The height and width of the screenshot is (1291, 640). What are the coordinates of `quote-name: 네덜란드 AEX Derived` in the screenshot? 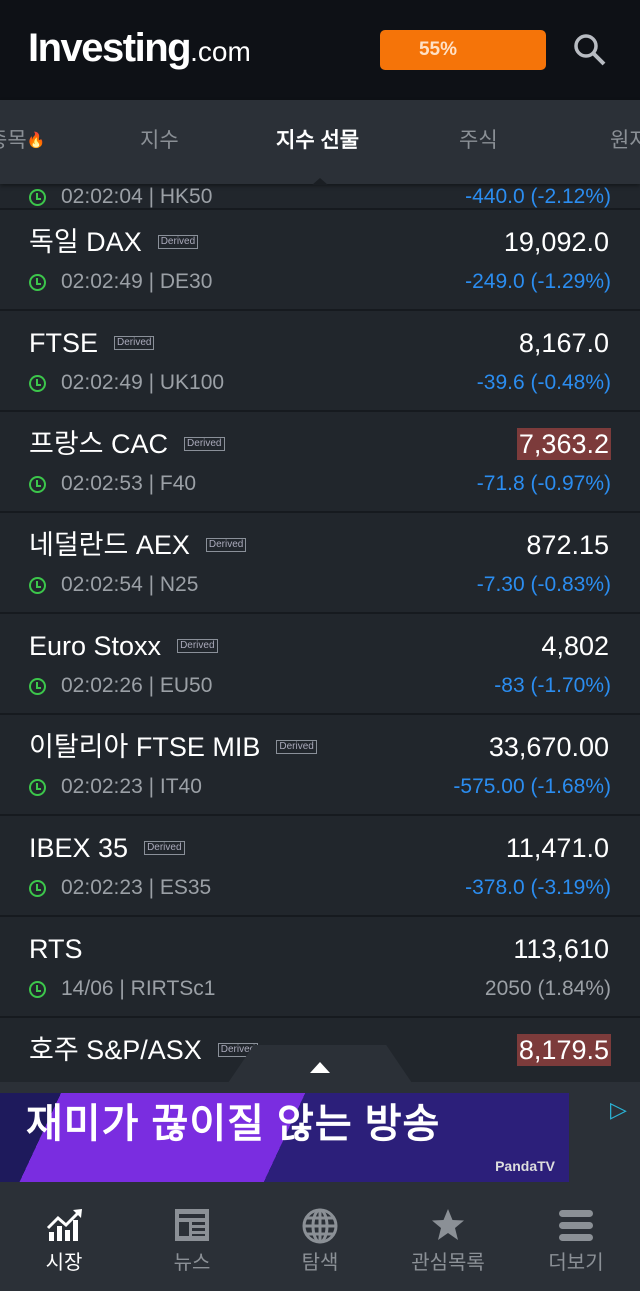 It's located at (138, 545).